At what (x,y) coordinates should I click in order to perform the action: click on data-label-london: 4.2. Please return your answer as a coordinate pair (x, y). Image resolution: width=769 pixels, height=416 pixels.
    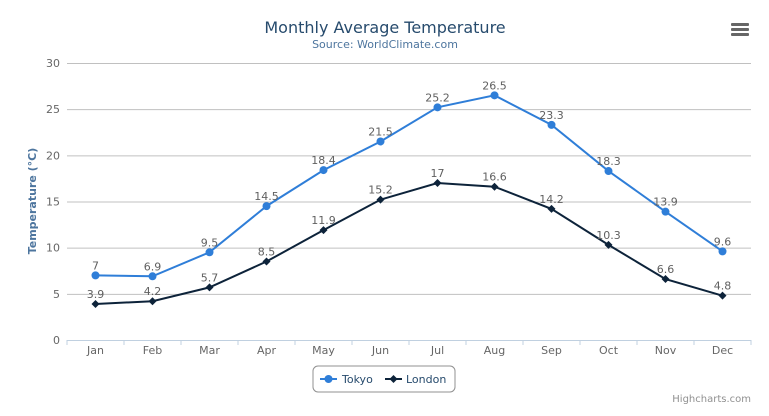
    Looking at the image, I should click on (153, 291).